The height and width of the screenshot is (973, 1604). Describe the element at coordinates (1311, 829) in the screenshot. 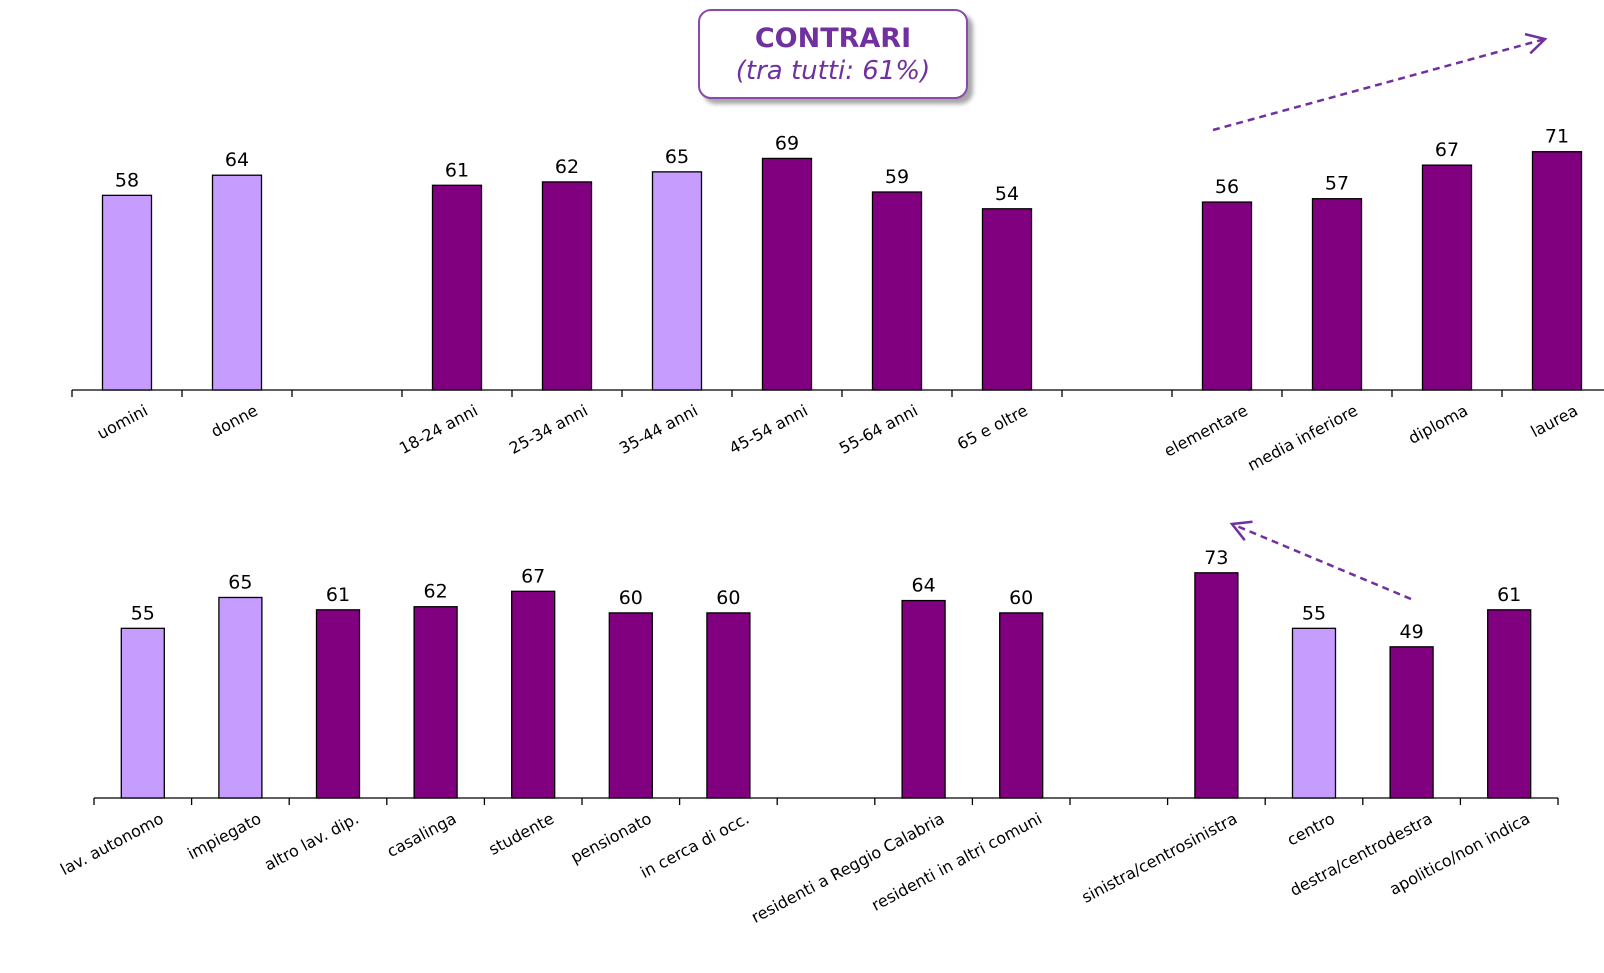

I see `category-label: centro` at that location.